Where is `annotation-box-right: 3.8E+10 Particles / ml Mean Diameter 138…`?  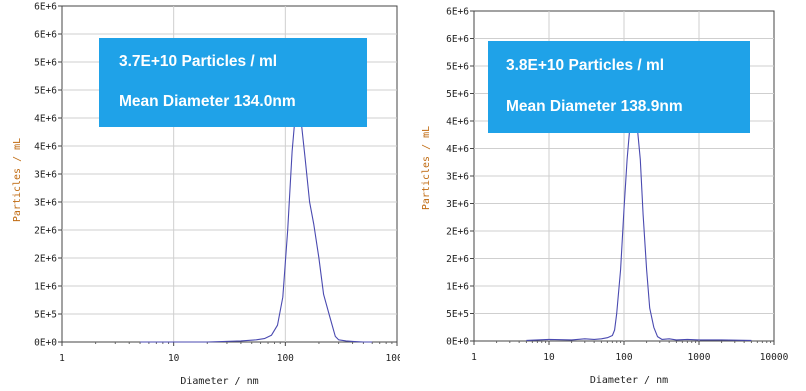
annotation-box-right: 3.8E+10 Particles / ml Mean Diameter 138… is located at coordinates (619, 87).